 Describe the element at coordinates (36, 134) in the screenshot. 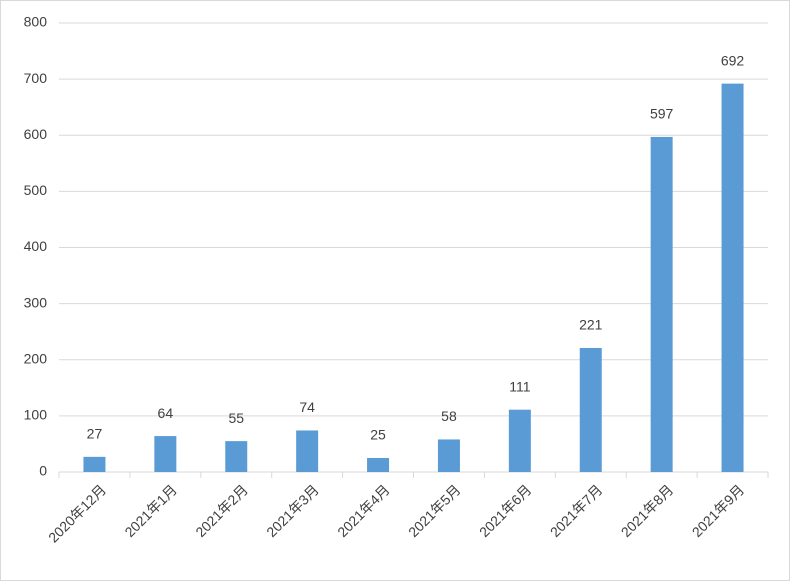

I see `y-tick-label: 600` at that location.